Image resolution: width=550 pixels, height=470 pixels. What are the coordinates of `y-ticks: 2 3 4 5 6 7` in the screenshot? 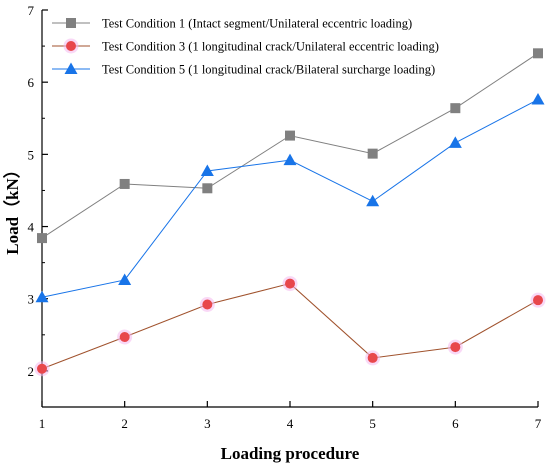 It's located at (38, 205).